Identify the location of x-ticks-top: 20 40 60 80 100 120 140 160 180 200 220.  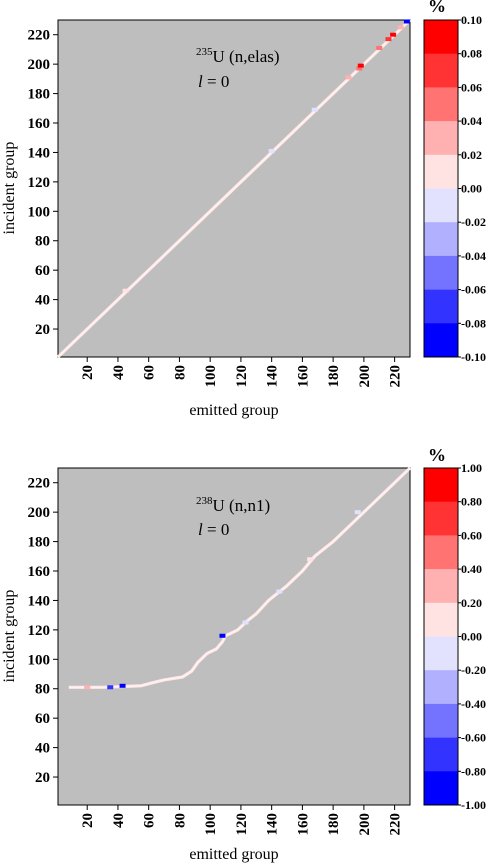
(242, 372).